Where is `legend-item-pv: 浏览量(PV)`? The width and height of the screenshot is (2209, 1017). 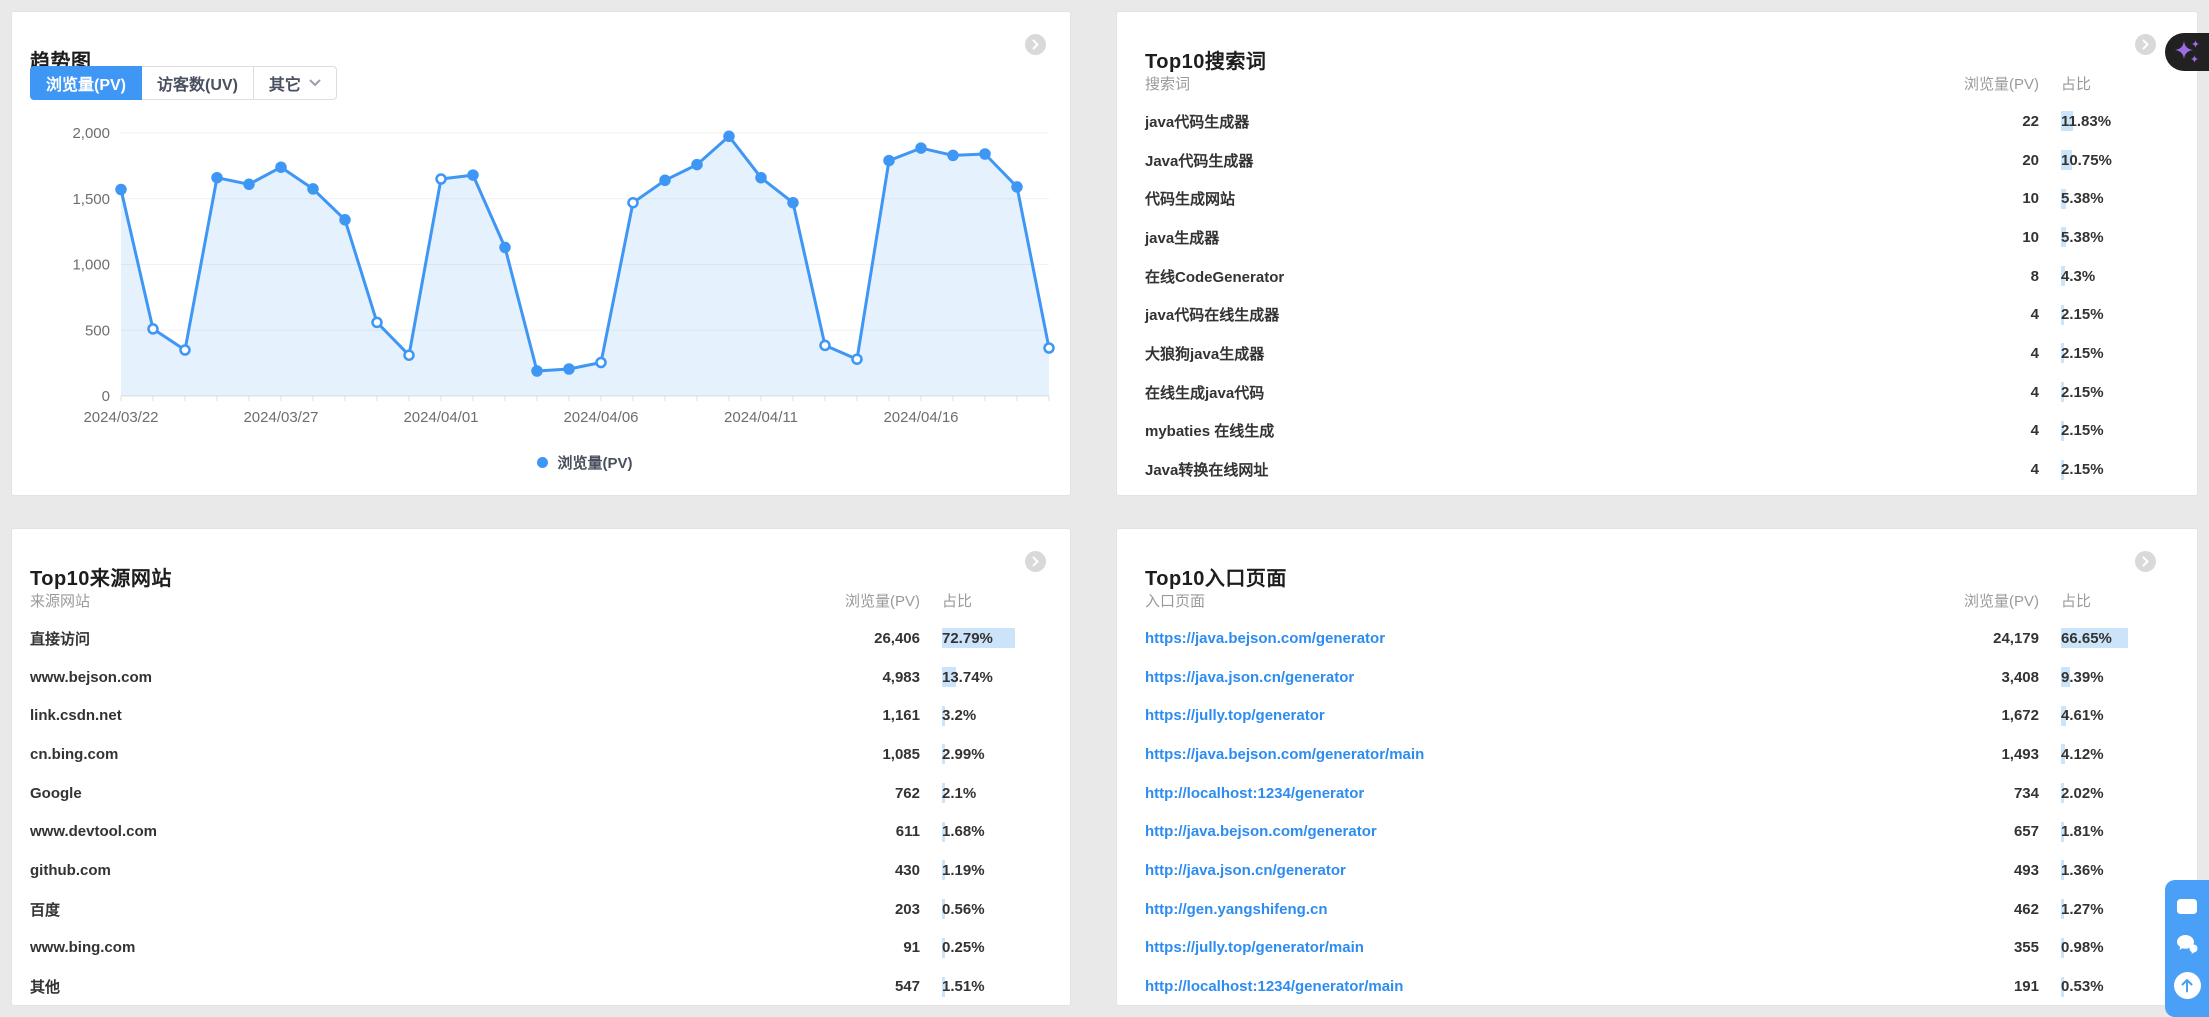
legend-item-pv: 浏览量(PV) is located at coordinates (585, 462).